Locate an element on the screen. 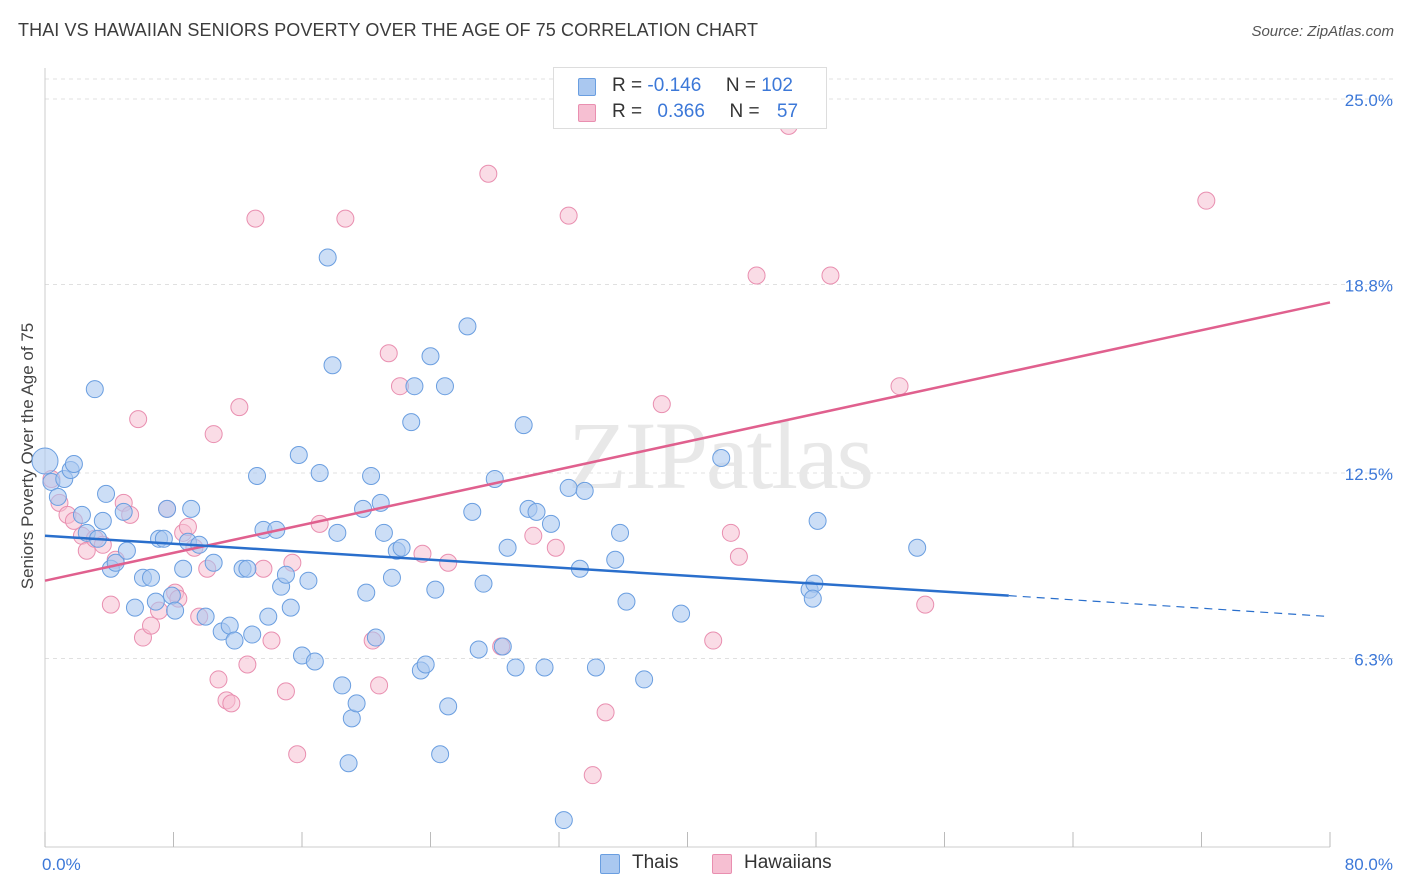 This screenshot has height=892, width=1406. stats-legend: R = -0.146 N = 102 R = 0.366 N = 57 is located at coordinates (690, 98).